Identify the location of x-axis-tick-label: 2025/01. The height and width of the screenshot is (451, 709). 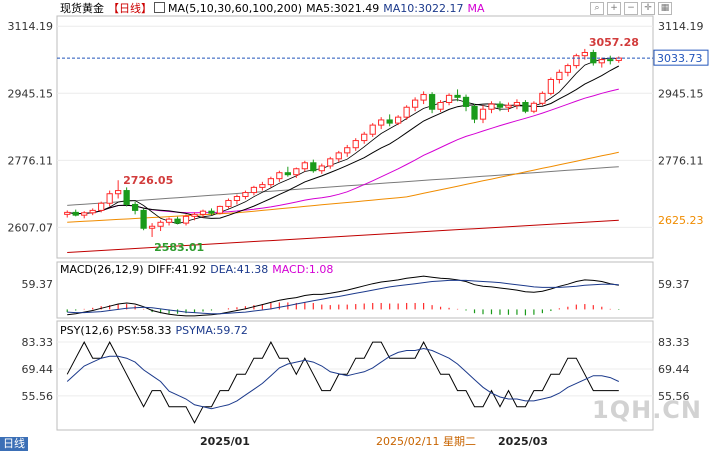
(225, 441).